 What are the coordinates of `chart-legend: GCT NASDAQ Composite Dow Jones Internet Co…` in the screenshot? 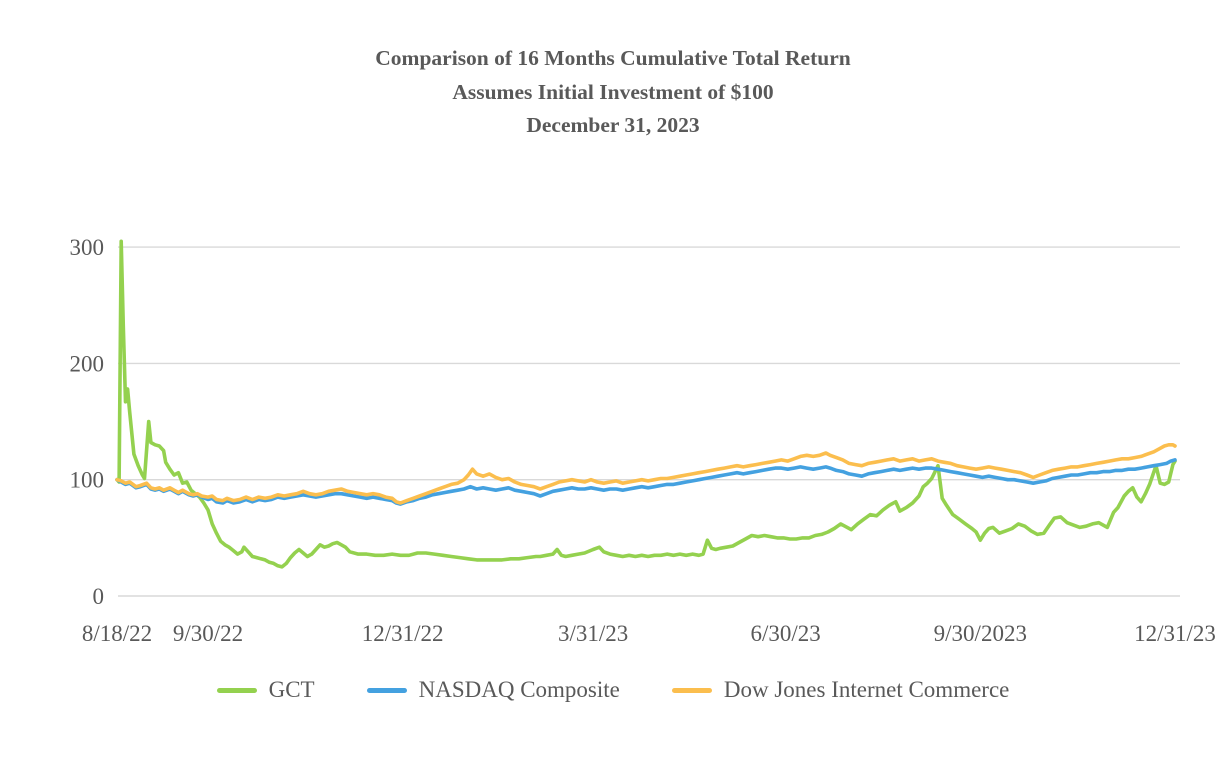 It's located at (613, 690).